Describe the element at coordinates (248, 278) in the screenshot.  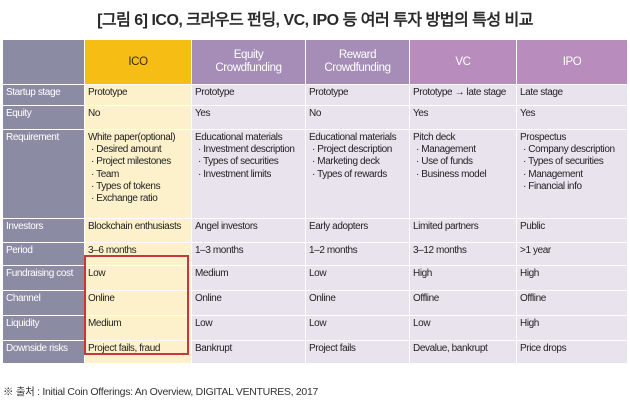
I see `cell-equity-crowdfunding: Medium` at that location.